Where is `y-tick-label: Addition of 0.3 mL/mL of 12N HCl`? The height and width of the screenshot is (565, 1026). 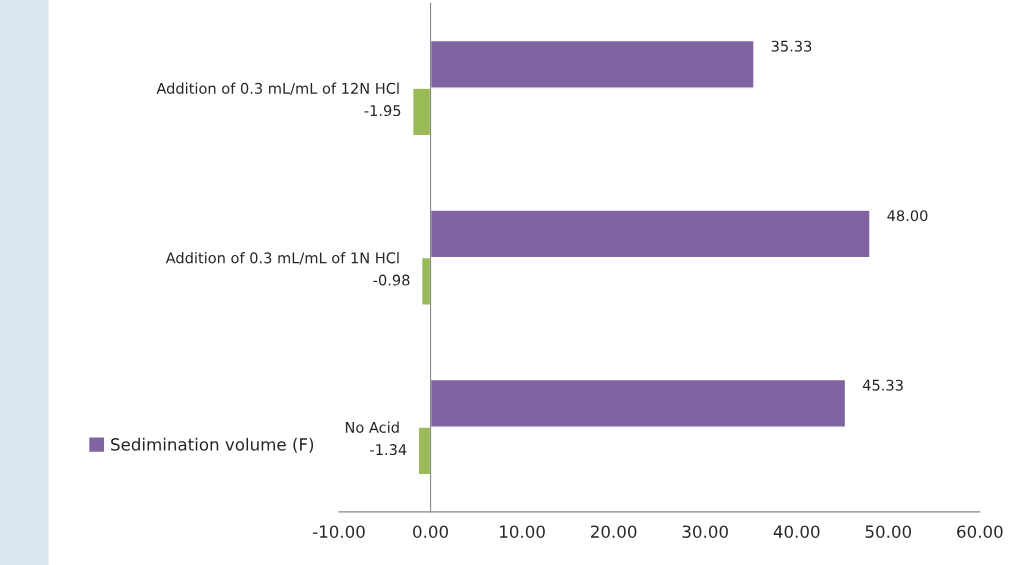 y-tick-label: Addition of 0.3 mL/mL of 12N HCl is located at coordinates (277, 89).